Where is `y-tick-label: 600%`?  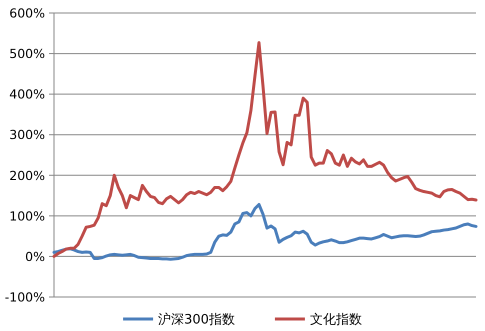 y-tick-label: 600% is located at coordinates (27, 13).